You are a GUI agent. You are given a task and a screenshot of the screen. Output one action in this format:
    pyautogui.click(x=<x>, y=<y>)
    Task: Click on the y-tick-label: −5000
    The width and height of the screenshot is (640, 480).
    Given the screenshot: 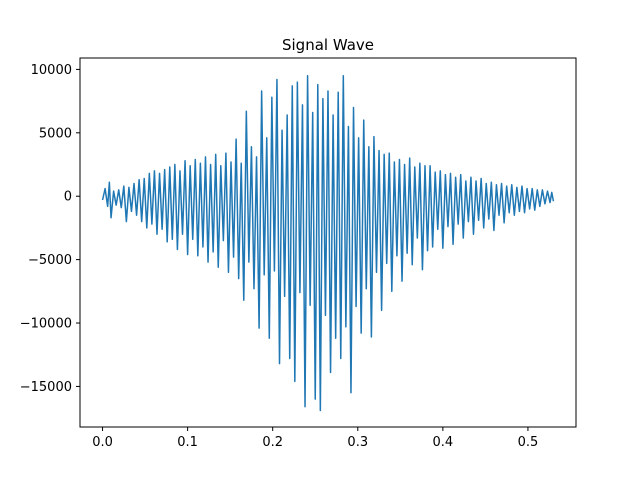 What is the action you would take?
    pyautogui.click(x=50, y=260)
    